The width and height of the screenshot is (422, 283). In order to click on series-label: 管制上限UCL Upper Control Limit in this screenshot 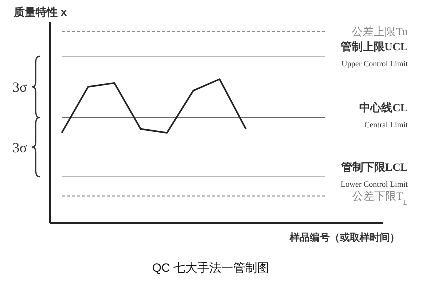, I will do `click(374, 54)`.